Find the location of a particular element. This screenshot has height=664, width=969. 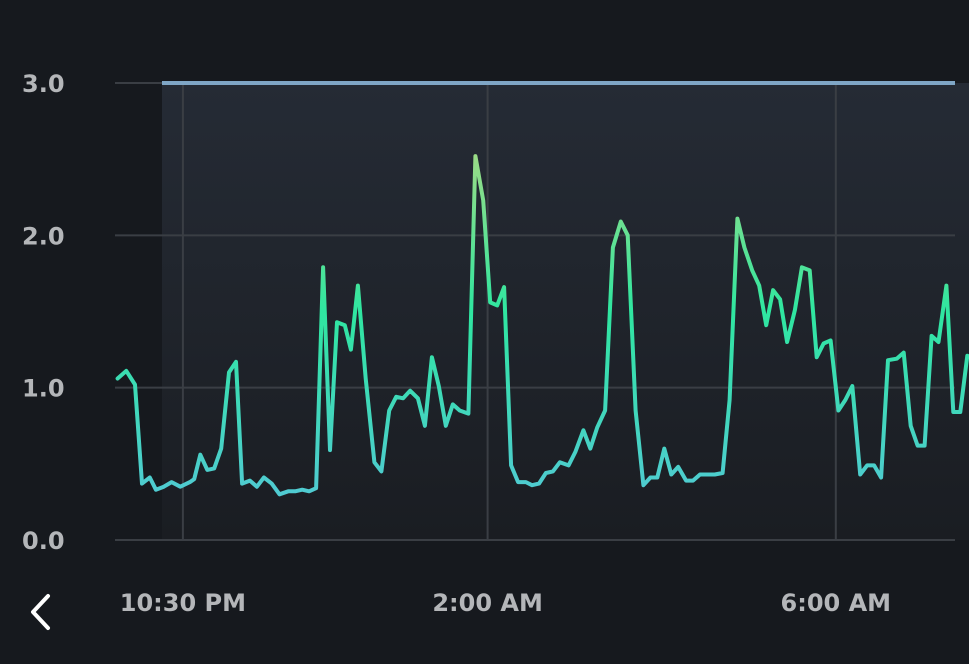

x-tick-label: 2:00 AM is located at coordinates (487, 603).